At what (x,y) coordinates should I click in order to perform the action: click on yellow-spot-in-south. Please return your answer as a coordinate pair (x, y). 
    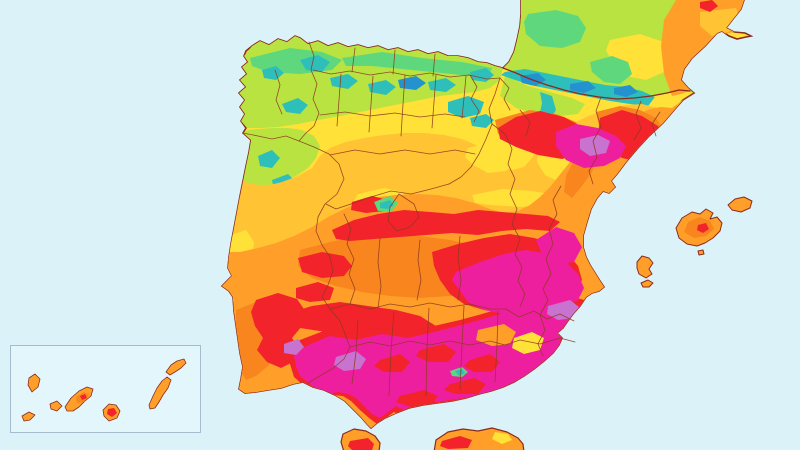
    Looking at the image, I should click on (528, 343).